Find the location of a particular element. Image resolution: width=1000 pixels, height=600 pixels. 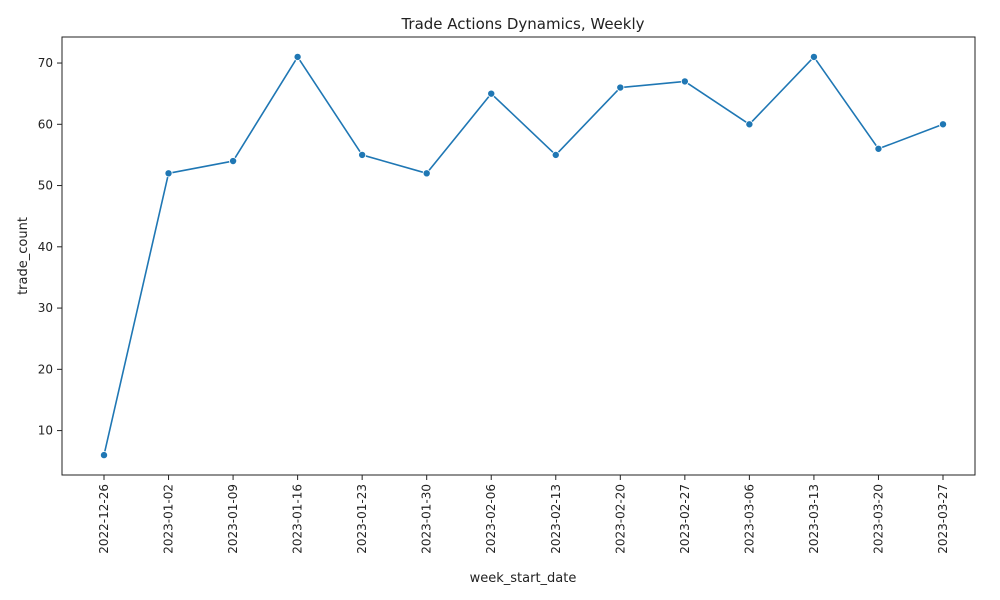

x-tick-label: 2023-02-13 is located at coordinates (556, 519).